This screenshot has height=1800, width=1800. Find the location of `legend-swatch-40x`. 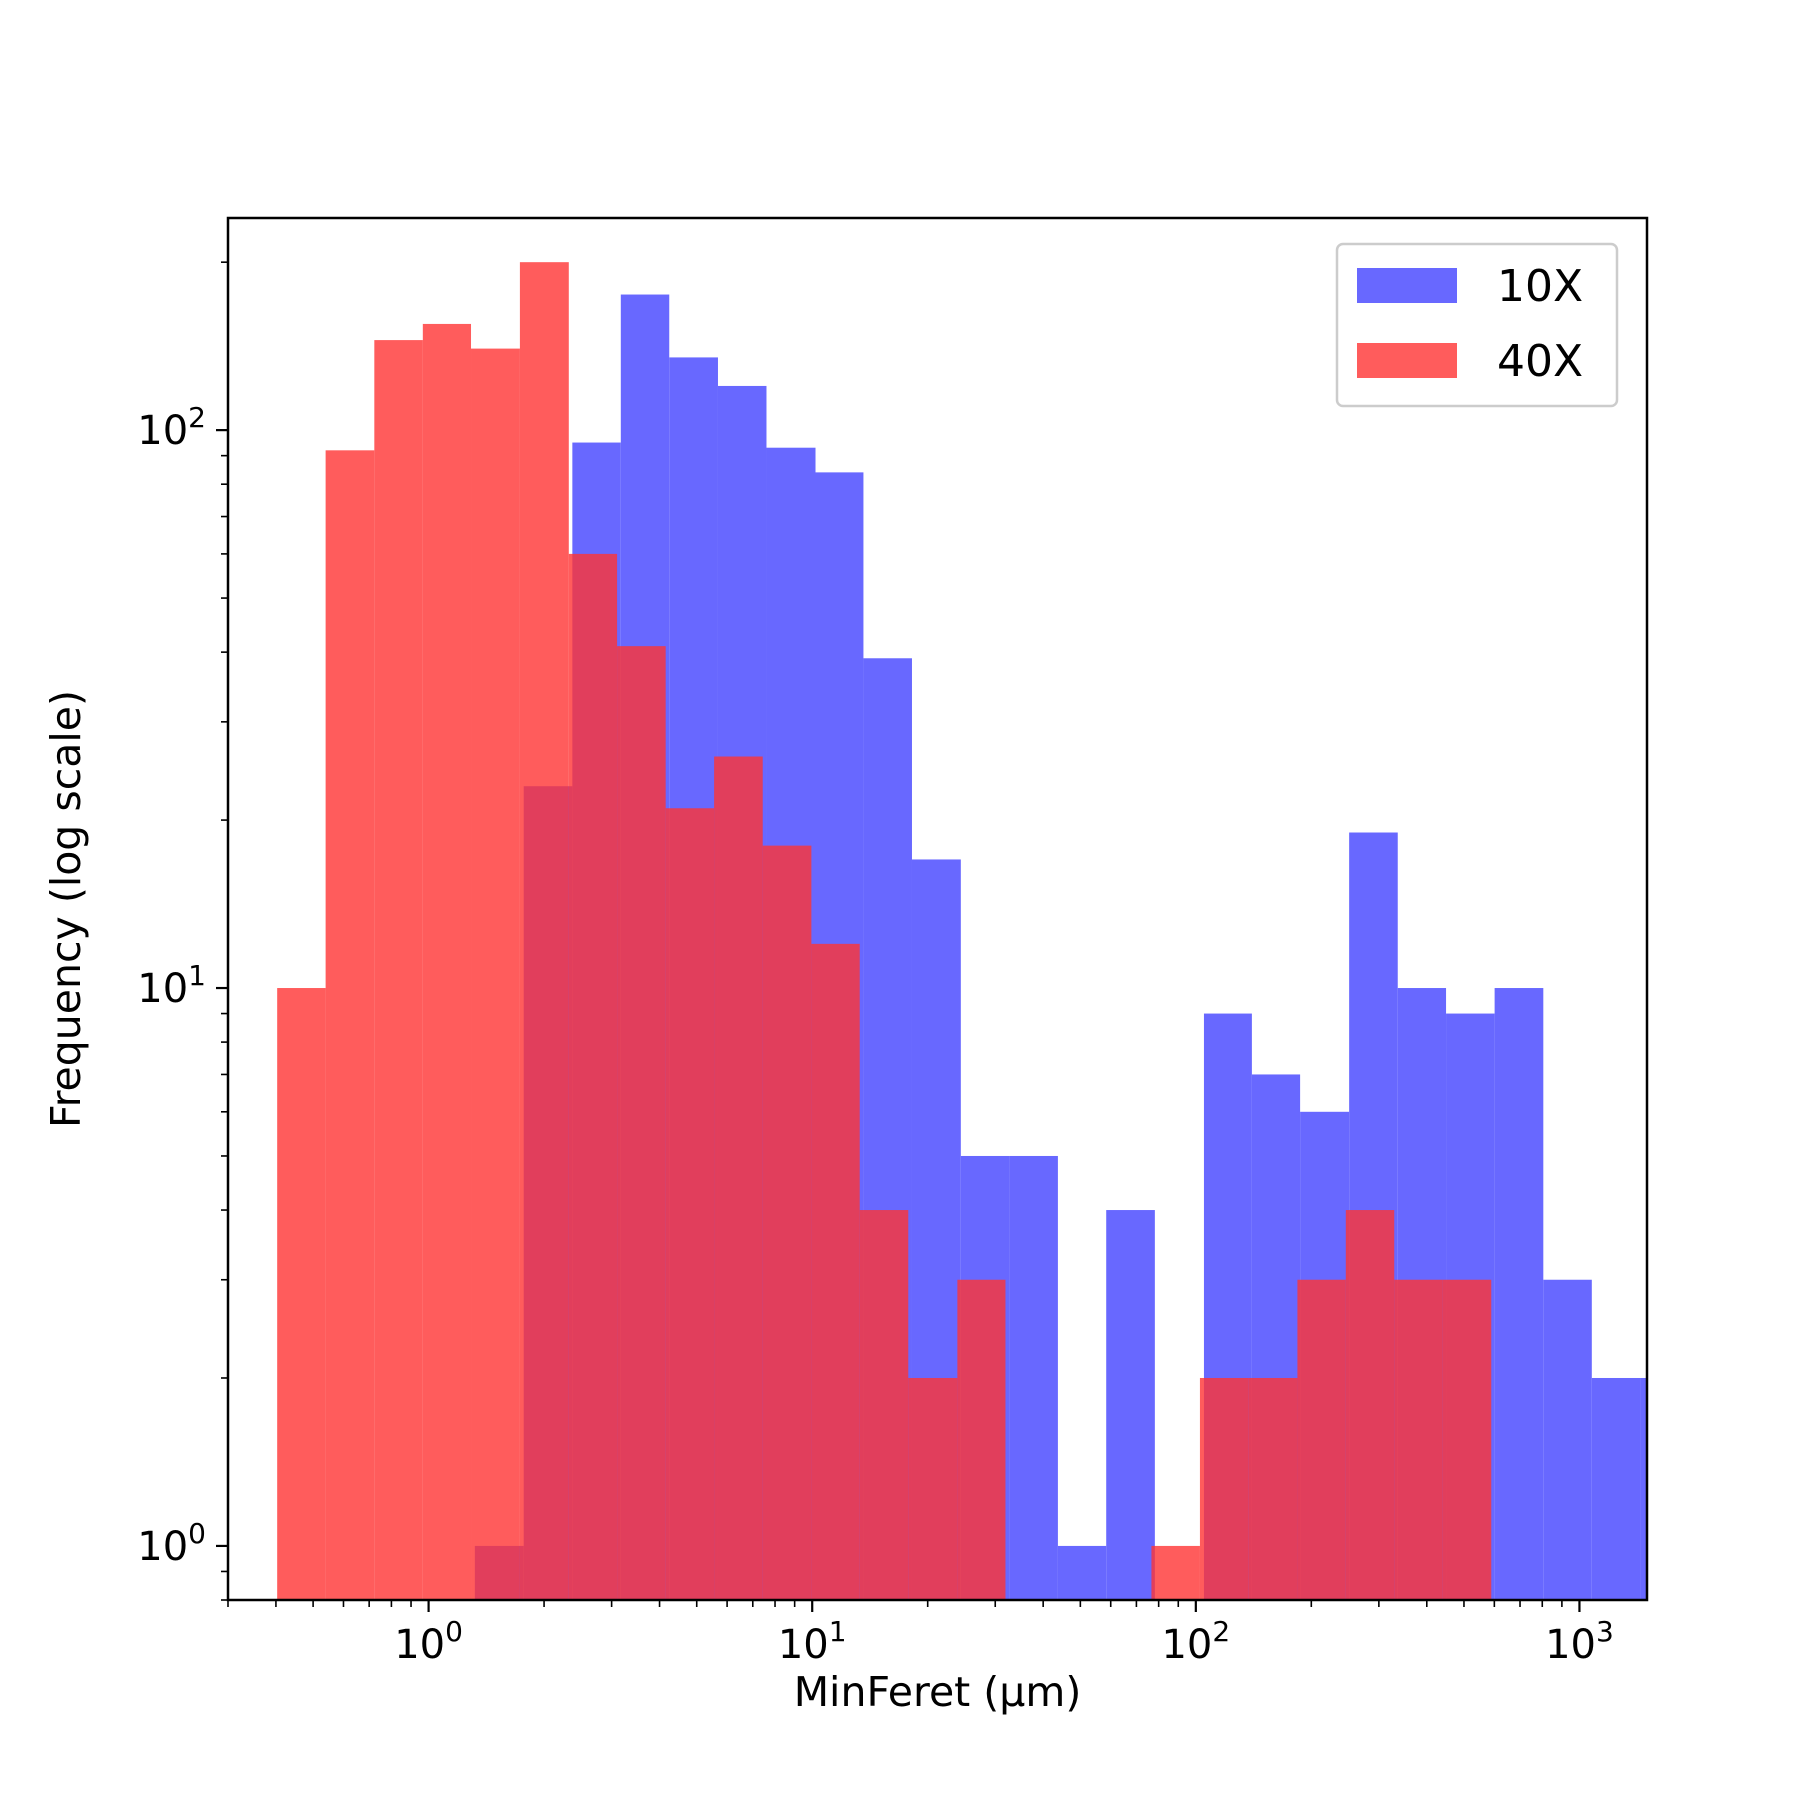

legend-swatch-40x is located at coordinates (1407, 360).